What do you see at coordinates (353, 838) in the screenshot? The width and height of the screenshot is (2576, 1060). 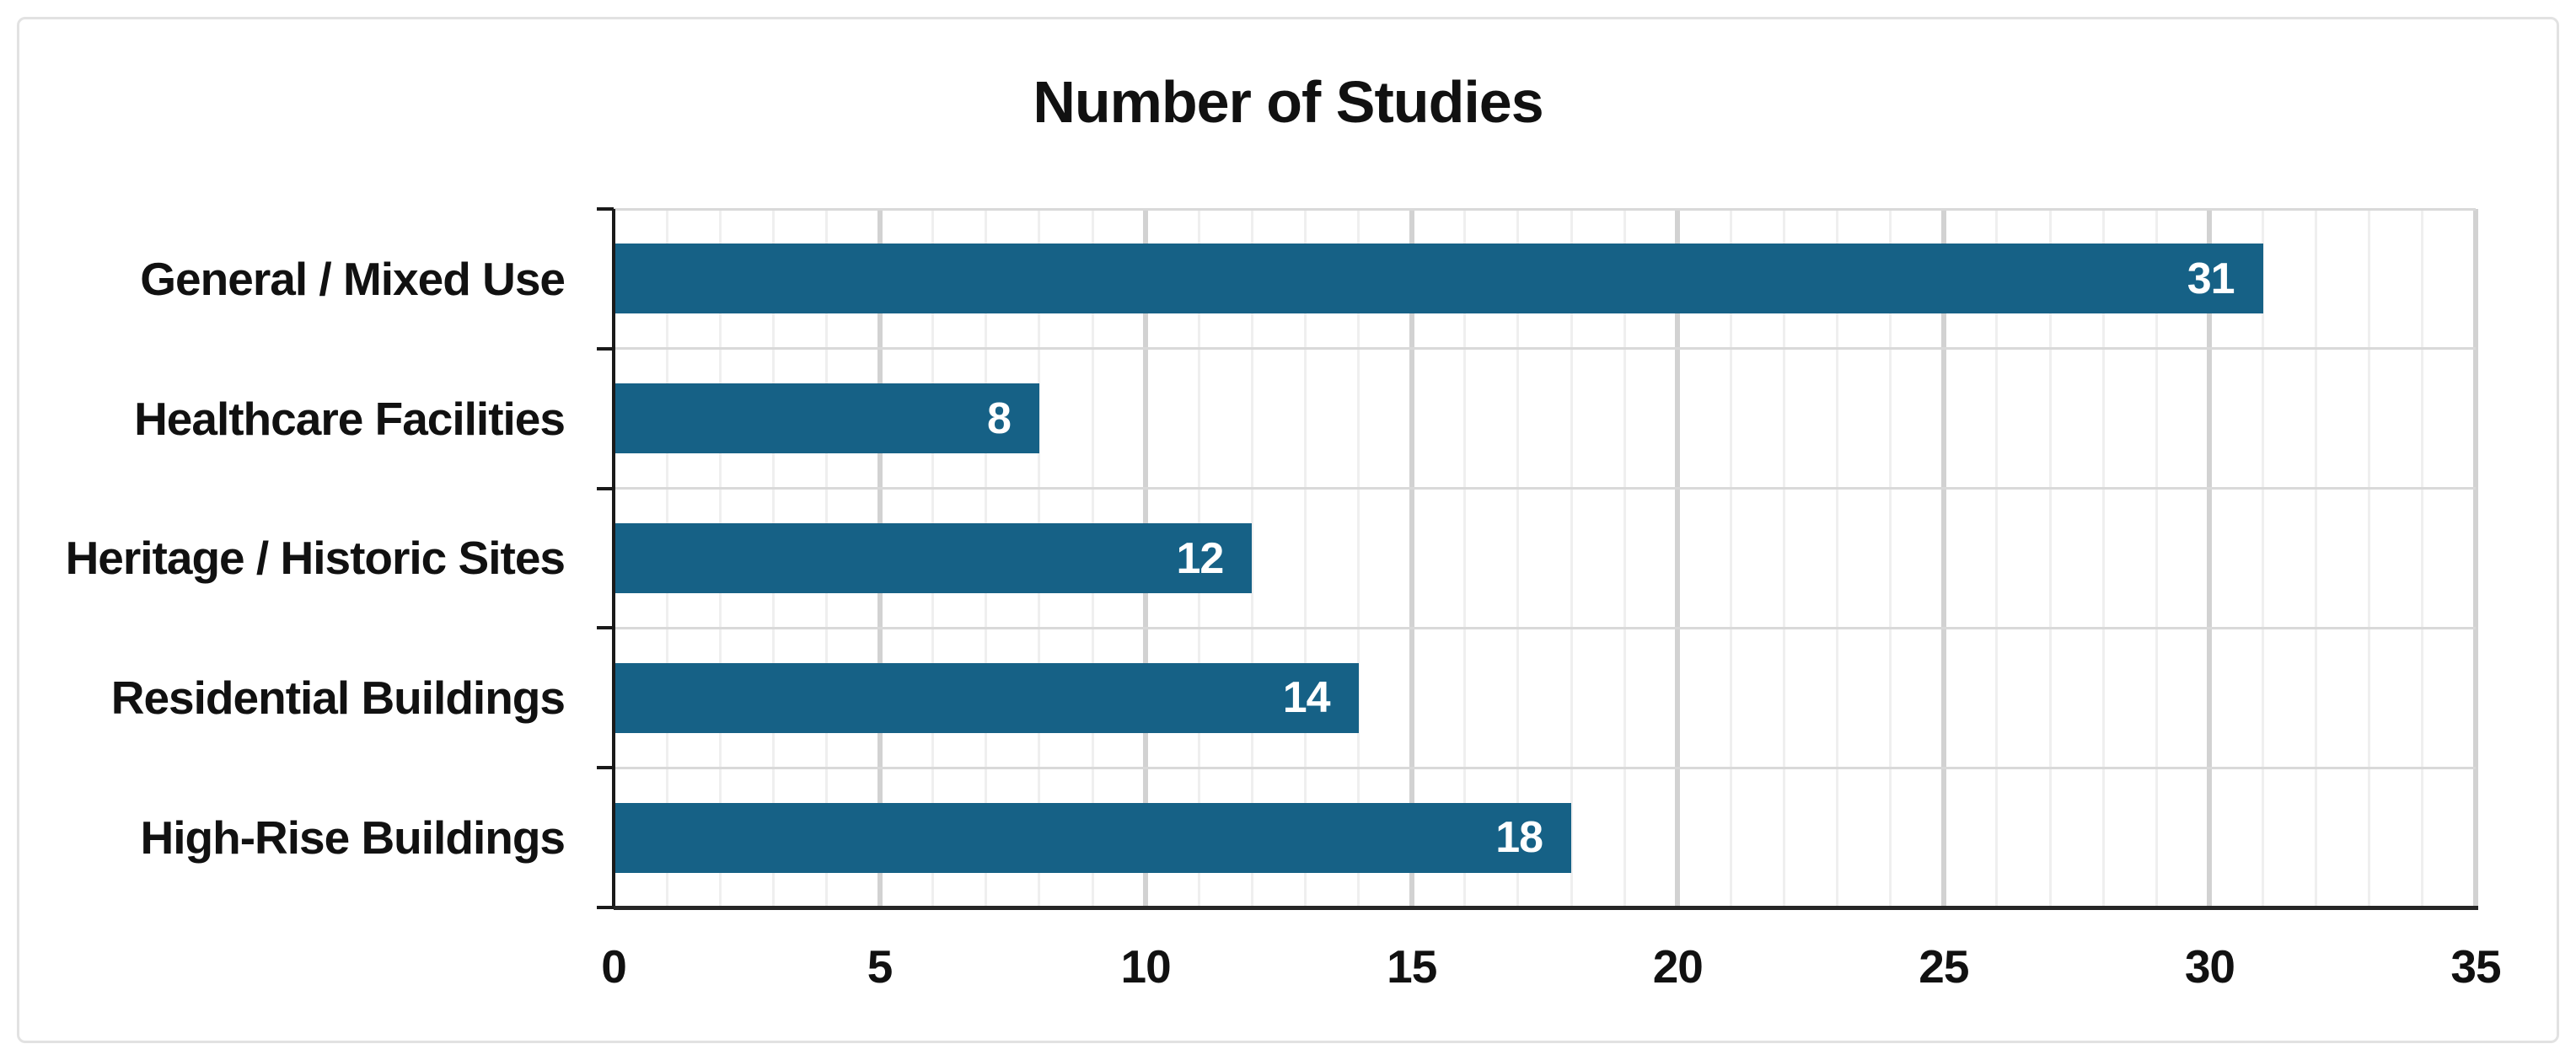 I see `category-label: High-Rise Buildings` at bounding box center [353, 838].